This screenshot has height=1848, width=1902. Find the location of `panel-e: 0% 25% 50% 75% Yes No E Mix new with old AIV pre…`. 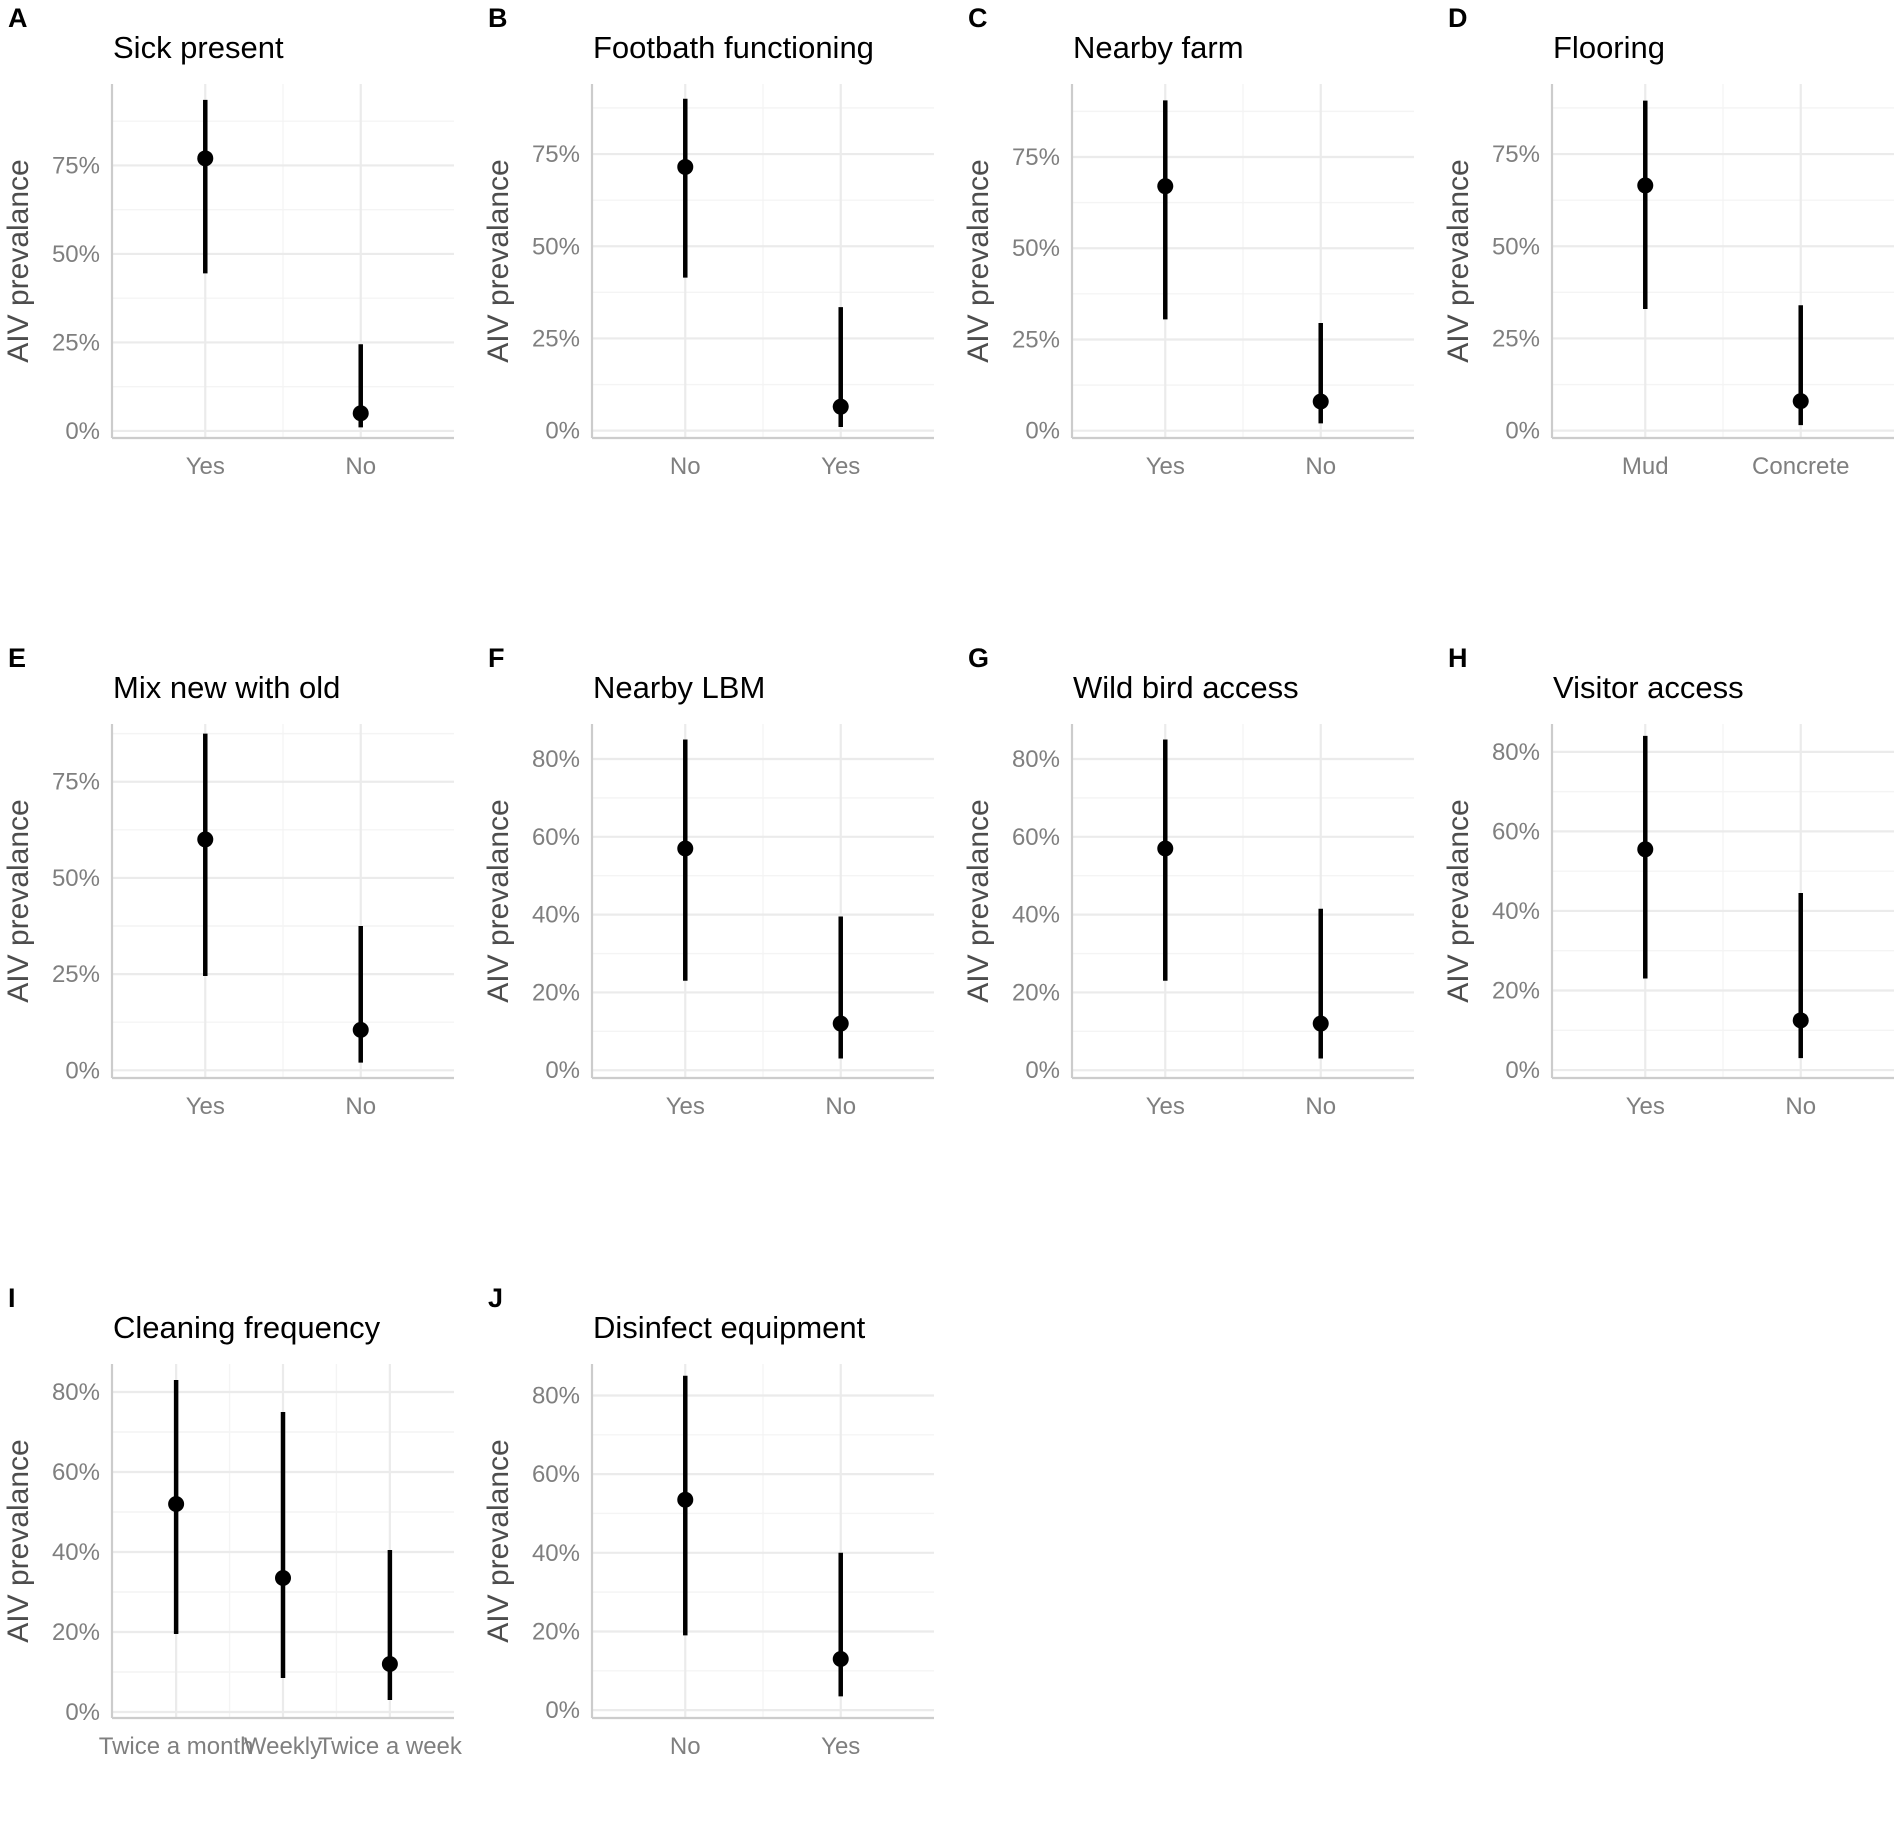

panel-e: 0% 25% 50% 75% Yes No E Mix new with old AIV pre… is located at coordinates (228, 881).